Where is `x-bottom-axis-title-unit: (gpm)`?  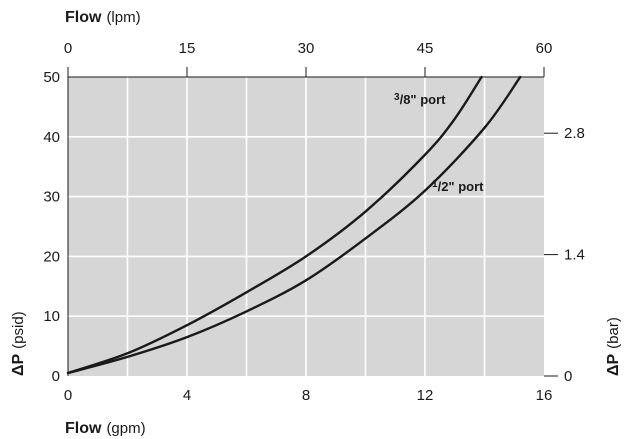 x-bottom-axis-title-unit: (gpm) is located at coordinates (125, 428).